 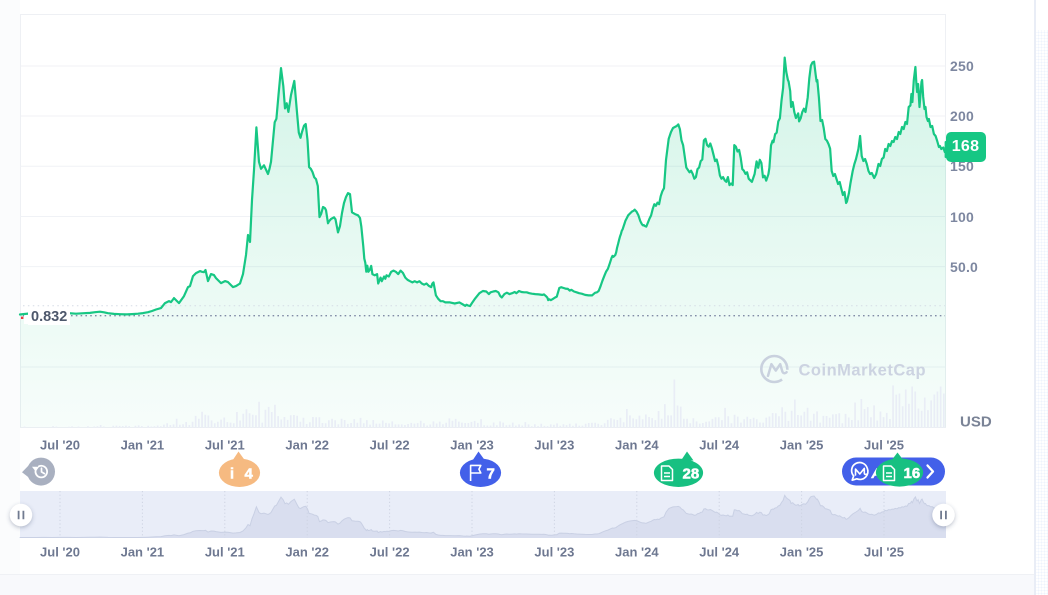 What do you see at coordinates (249, 474) in the screenshot?
I see `svg-text: 4` at bounding box center [249, 474].